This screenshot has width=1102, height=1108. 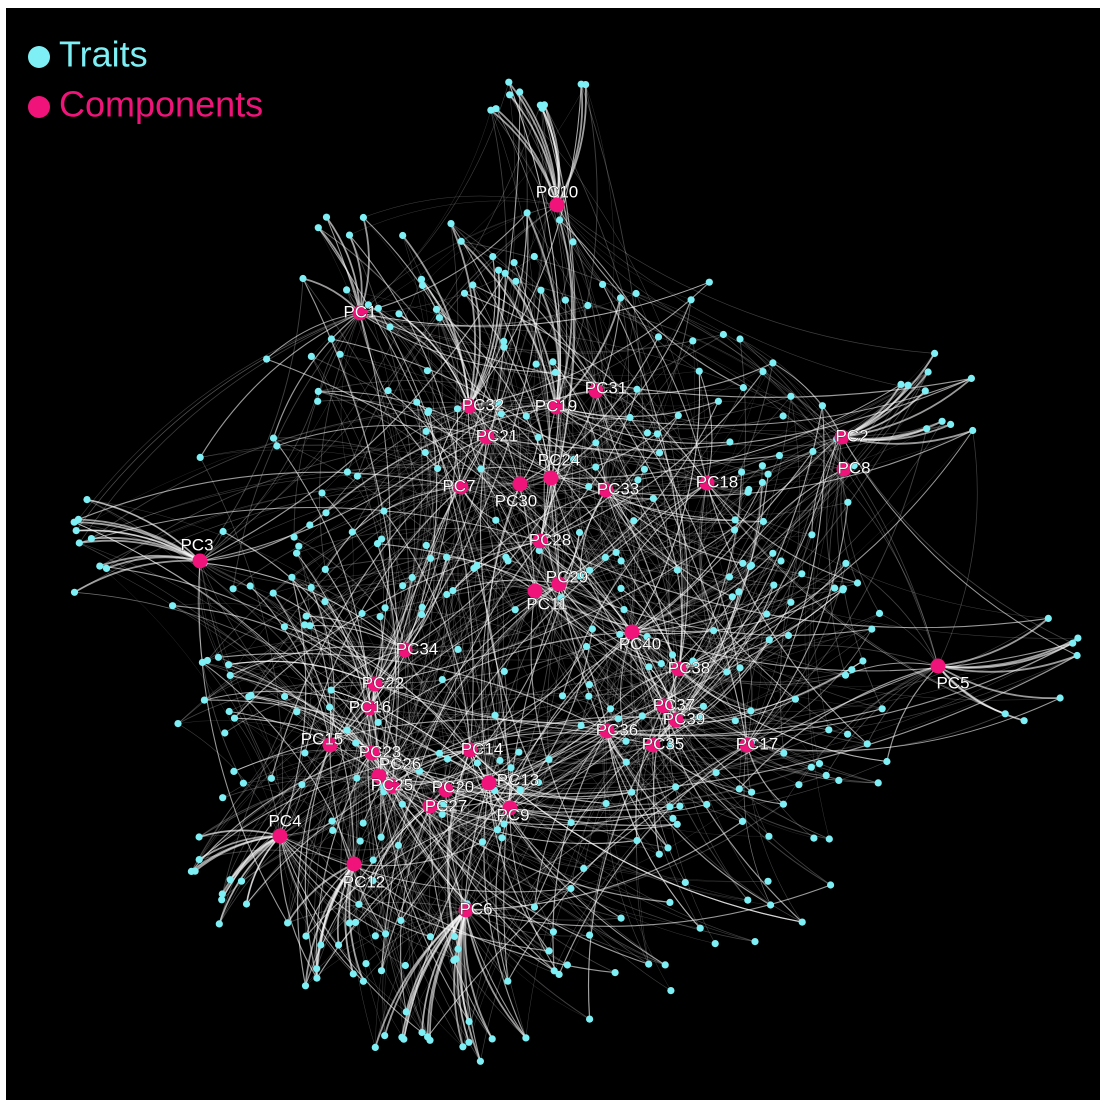 What do you see at coordinates (364, 881) in the screenshot?
I see `node-label: PC12` at bounding box center [364, 881].